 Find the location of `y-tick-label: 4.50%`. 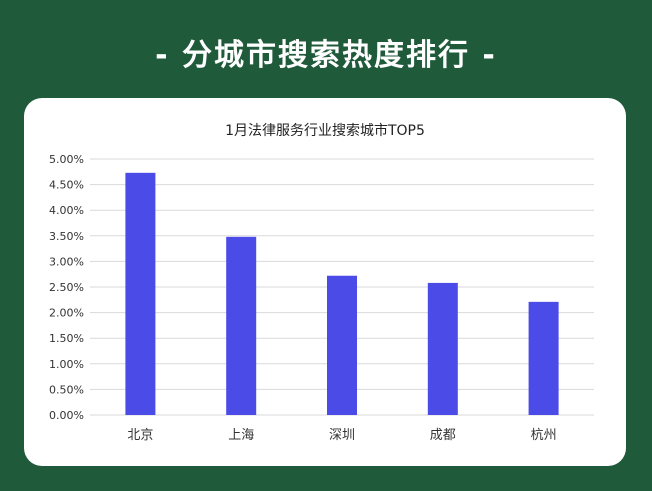

y-tick-label: 4.50% is located at coordinates (66, 185).